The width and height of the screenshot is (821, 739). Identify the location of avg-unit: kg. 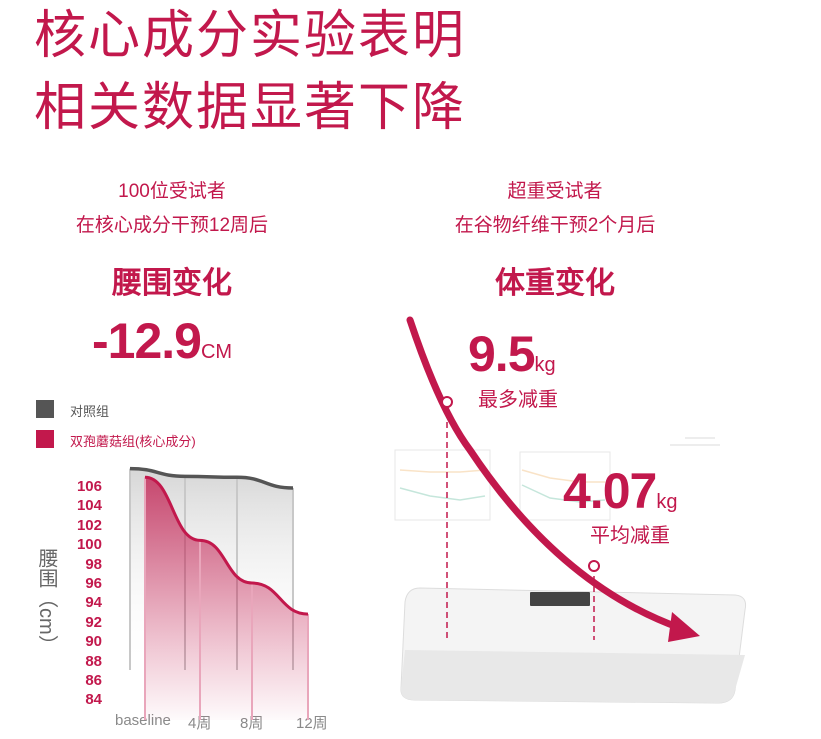
(667, 502).